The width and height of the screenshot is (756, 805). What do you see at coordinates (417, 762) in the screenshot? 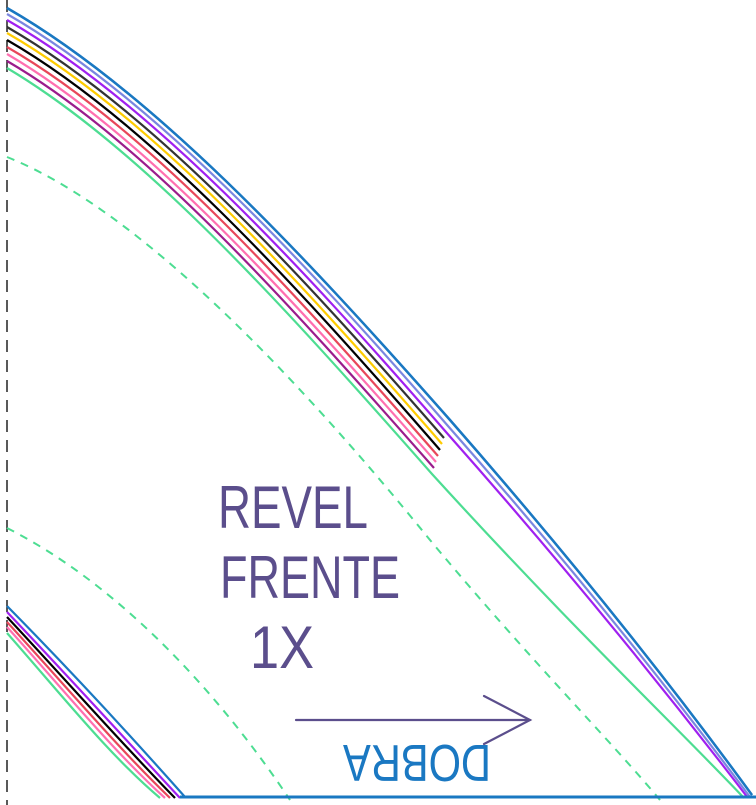
I see `fold-label: DOBRA` at bounding box center [417, 762].